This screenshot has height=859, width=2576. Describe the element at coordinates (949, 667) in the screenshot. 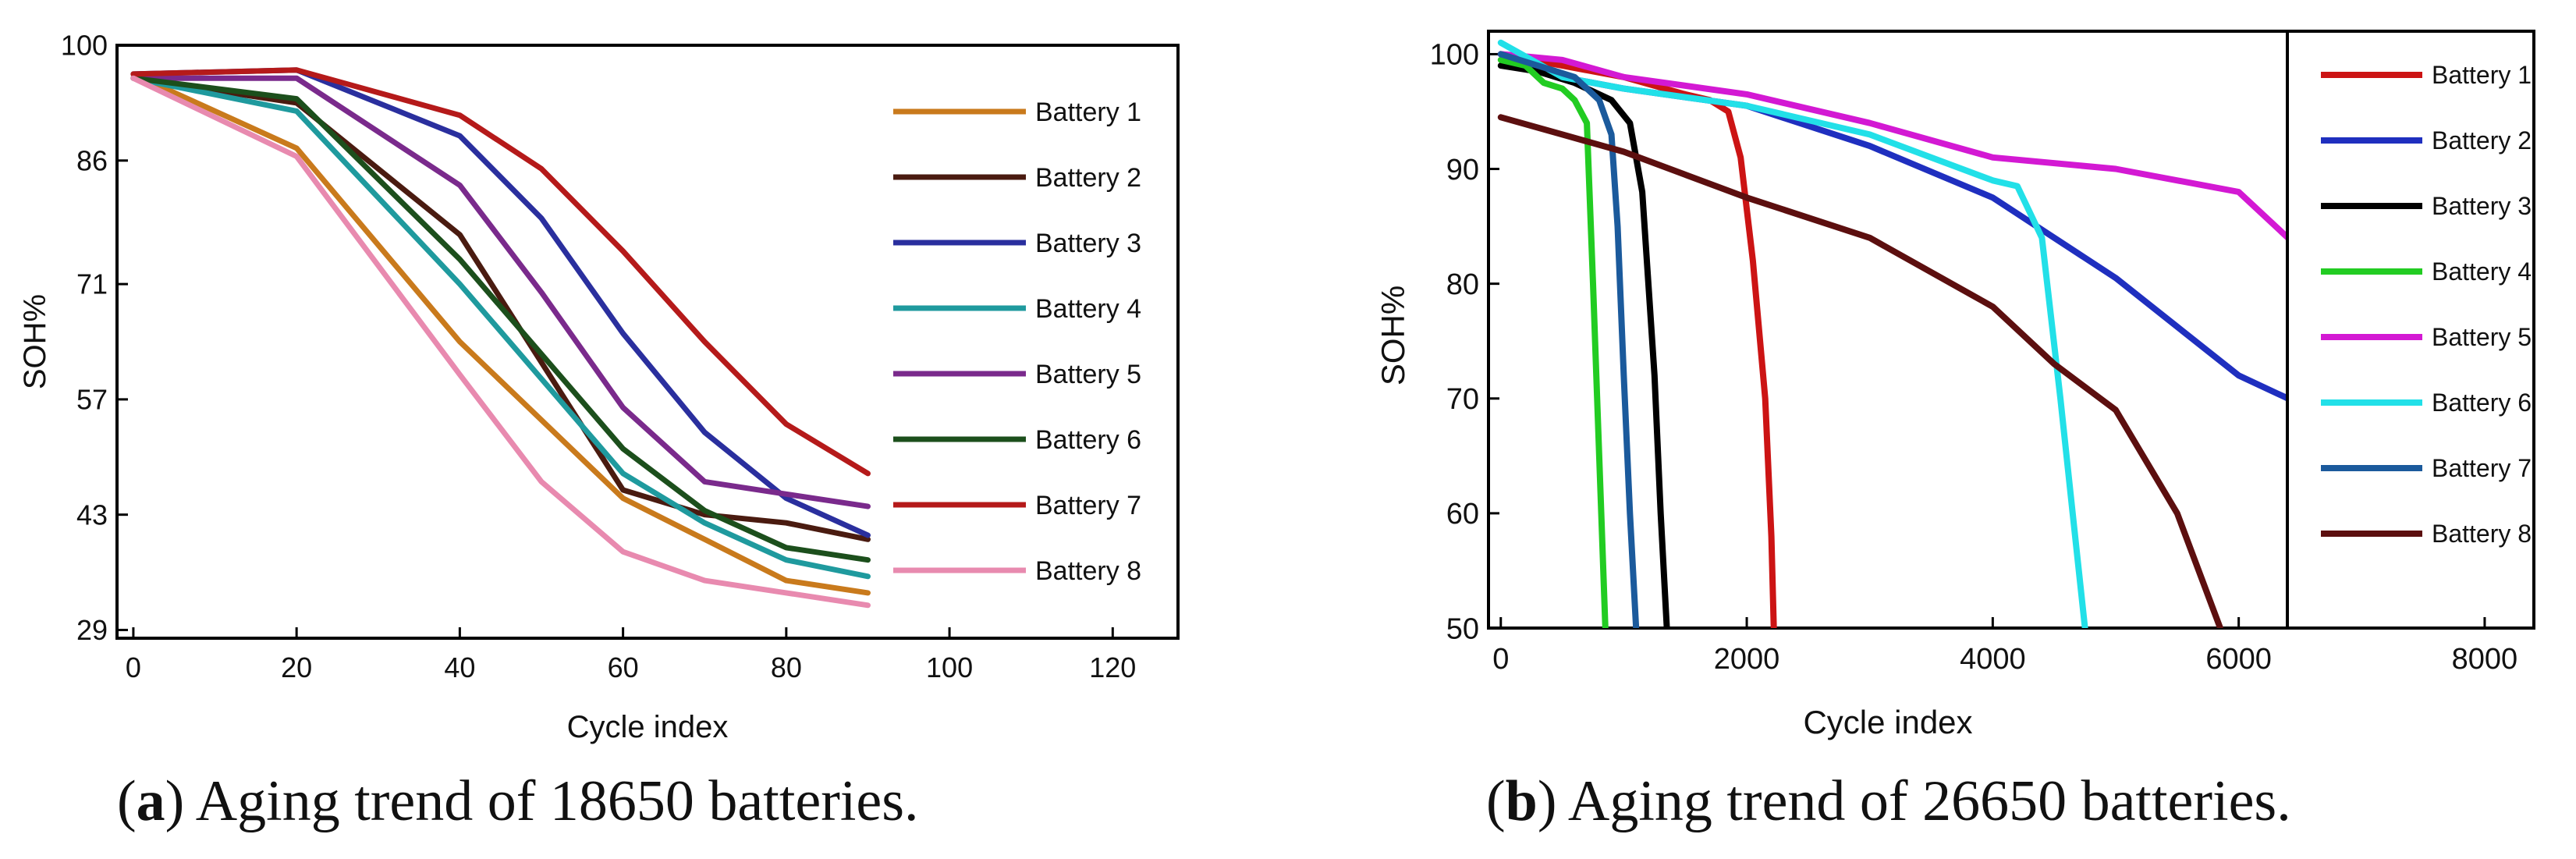

I see `x-tick-label: 100` at that location.